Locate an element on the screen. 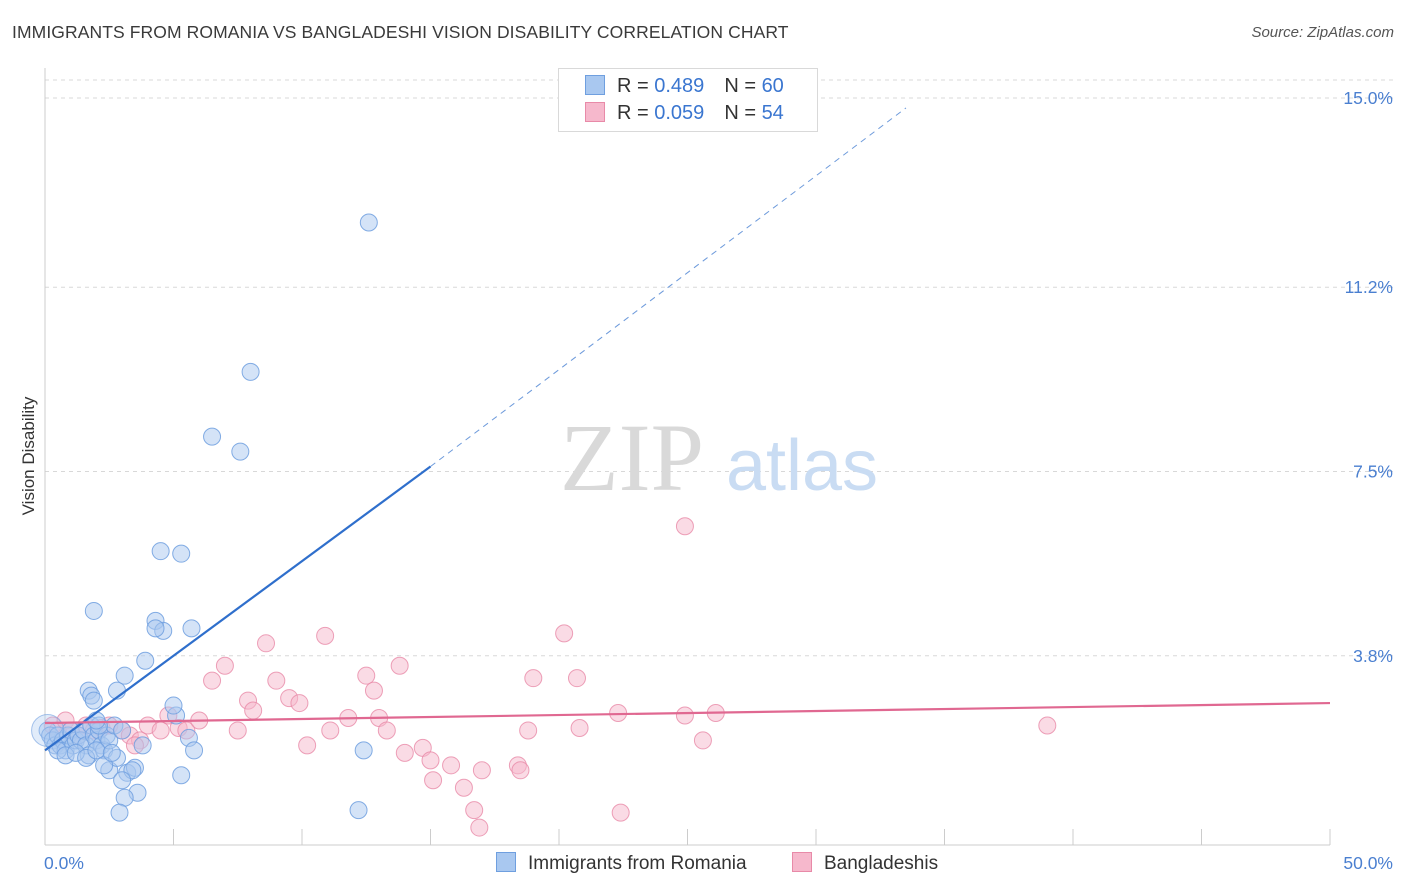 Image resolution: width=1406 pixels, height=892 pixels. legend-row-bangladeshis: R = 0.059 N = 54 is located at coordinates (684, 114).